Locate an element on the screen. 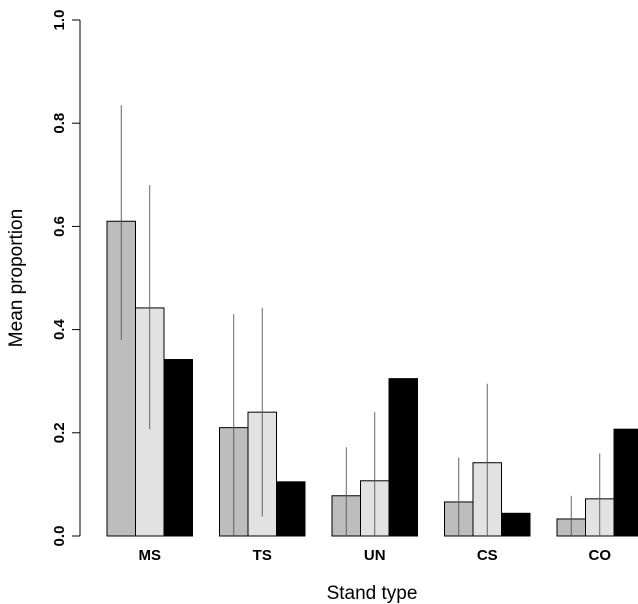 The width and height of the screenshot is (638, 604). y-tick-label-1: 0.2 is located at coordinates (59, 432).